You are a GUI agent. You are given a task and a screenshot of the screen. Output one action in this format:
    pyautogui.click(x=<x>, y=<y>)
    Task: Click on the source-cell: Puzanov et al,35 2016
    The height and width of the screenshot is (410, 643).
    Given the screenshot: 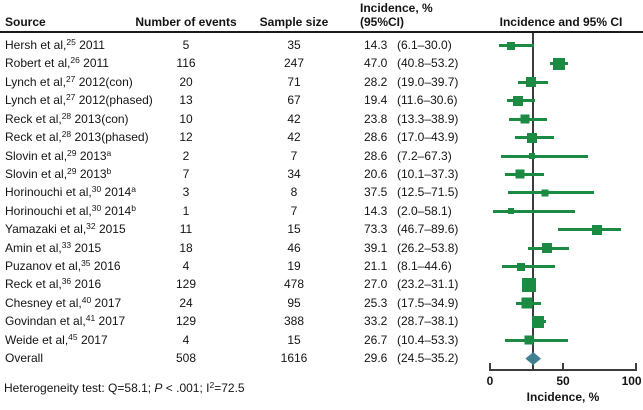 What is the action you would take?
    pyautogui.click(x=63, y=266)
    